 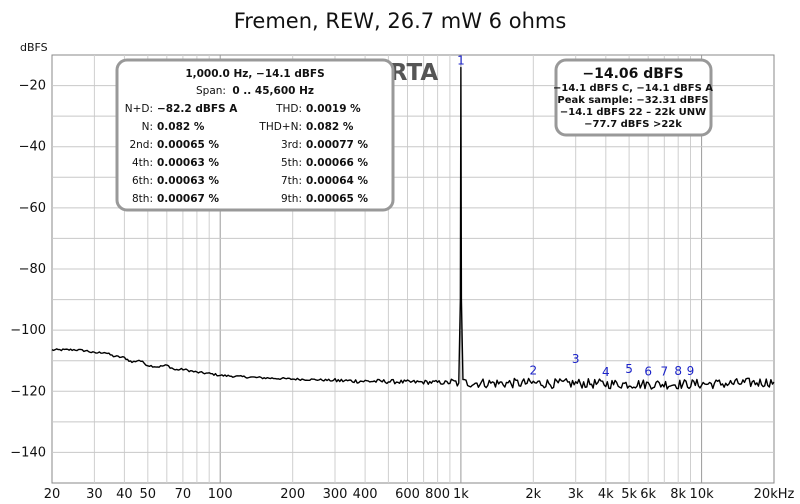 What do you see at coordinates (400, 21) in the screenshot?
I see `chart-title: Fremen, REW, 26.7 mW 6 ohms` at bounding box center [400, 21].